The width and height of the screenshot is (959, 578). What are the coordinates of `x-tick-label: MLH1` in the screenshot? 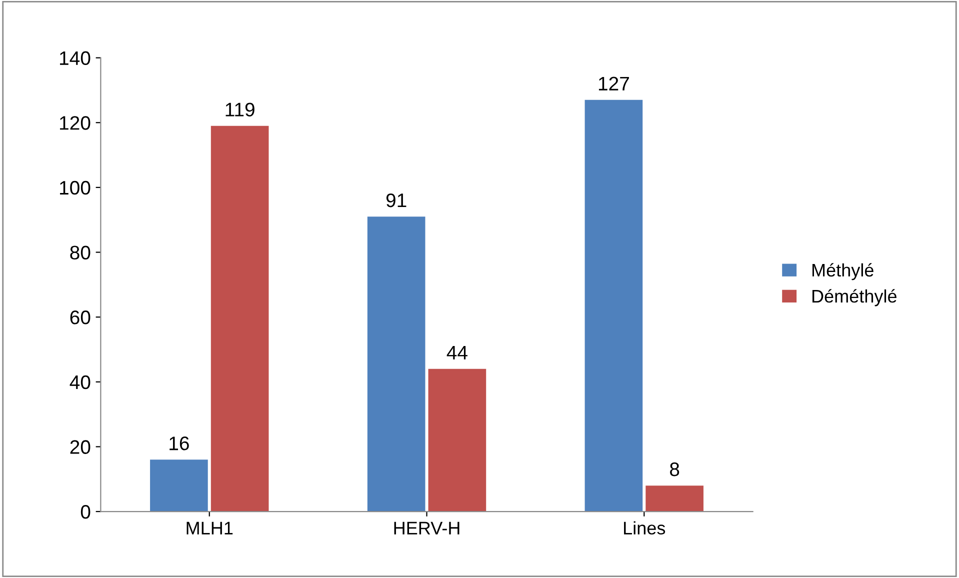 It's located at (209, 528).